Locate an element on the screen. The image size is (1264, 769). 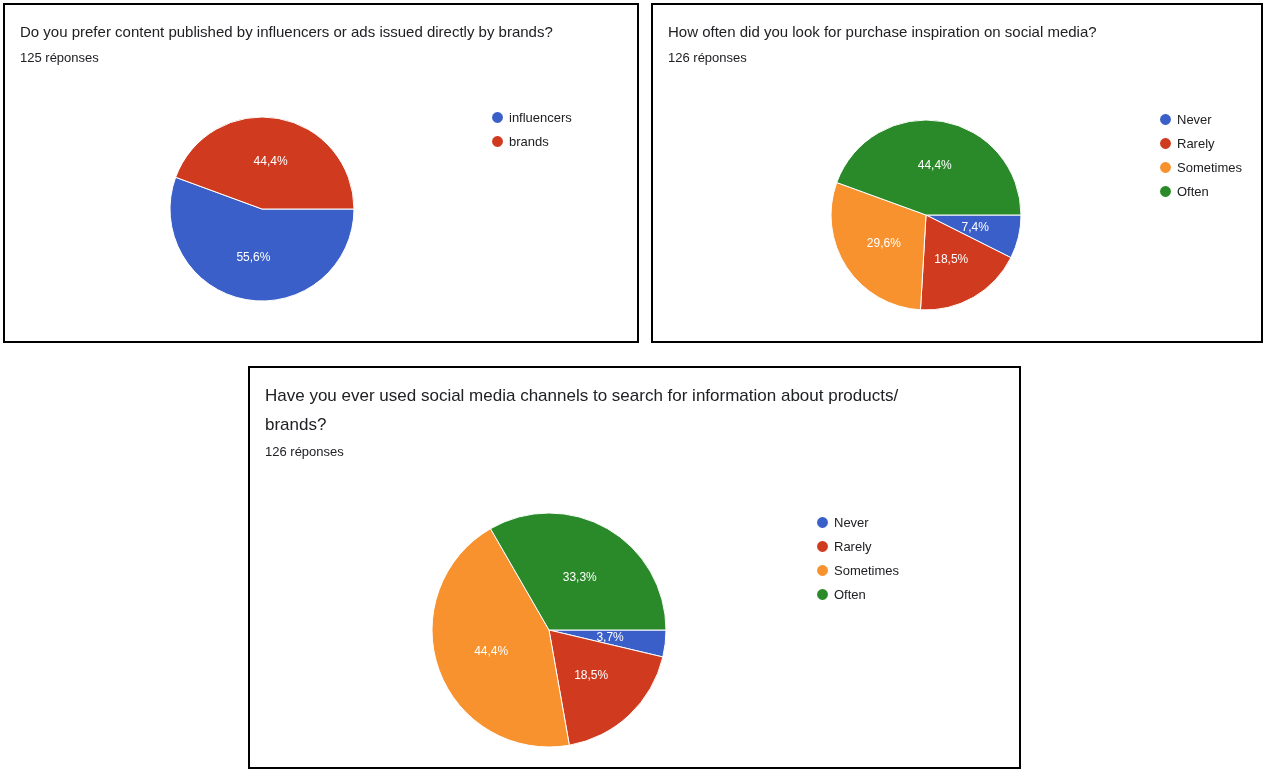
data-label: 33,3% is located at coordinates (580, 576).